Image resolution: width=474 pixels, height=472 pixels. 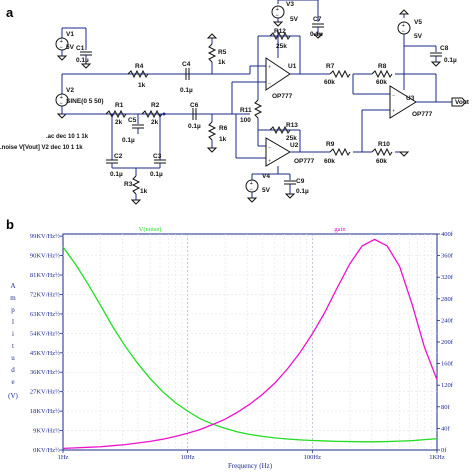 What do you see at coordinates (155, 122) in the screenshot?
I see `r2-value: 2k` at bounding box center [155, 122].